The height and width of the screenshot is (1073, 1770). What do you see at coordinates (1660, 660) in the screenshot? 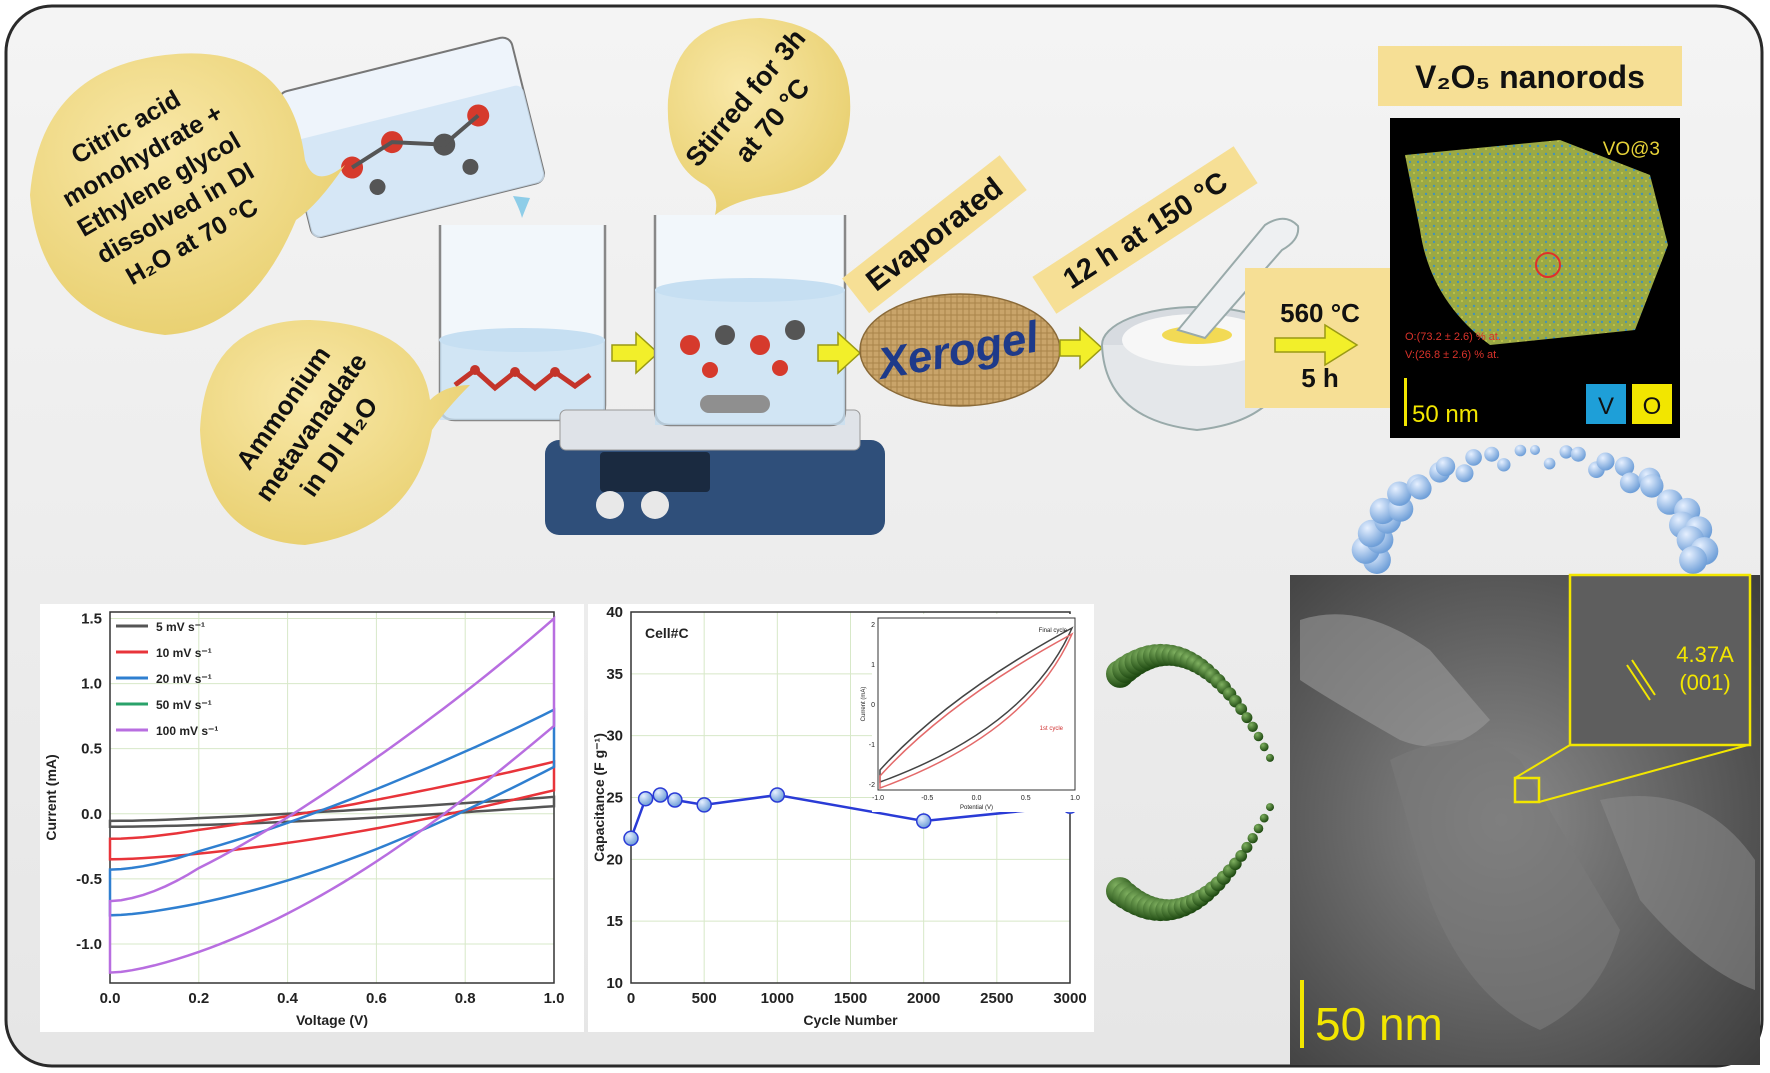
I see `tem-hrtem-inset` at bounding box center [1660, 660].